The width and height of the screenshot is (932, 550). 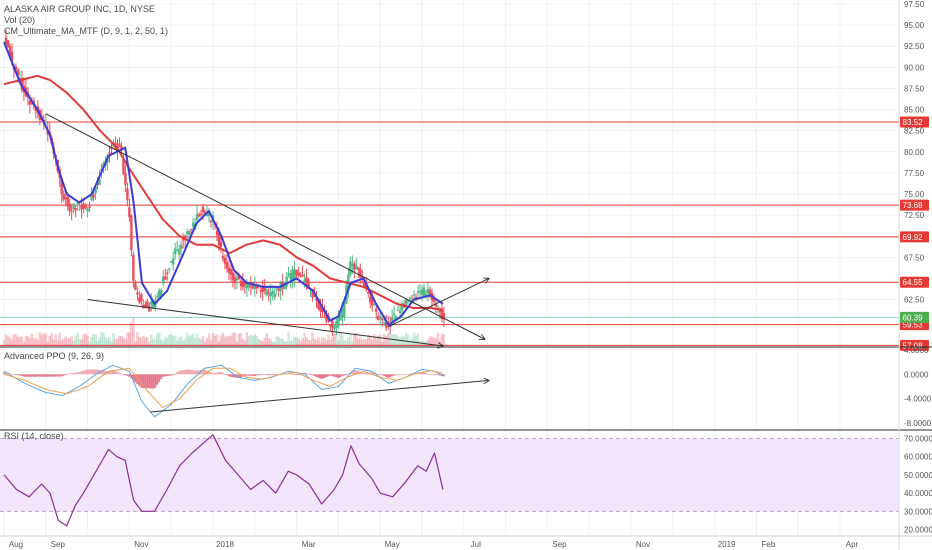 I want to click on volume-indicator-label: Vol (20), so click(x=19, y=20).